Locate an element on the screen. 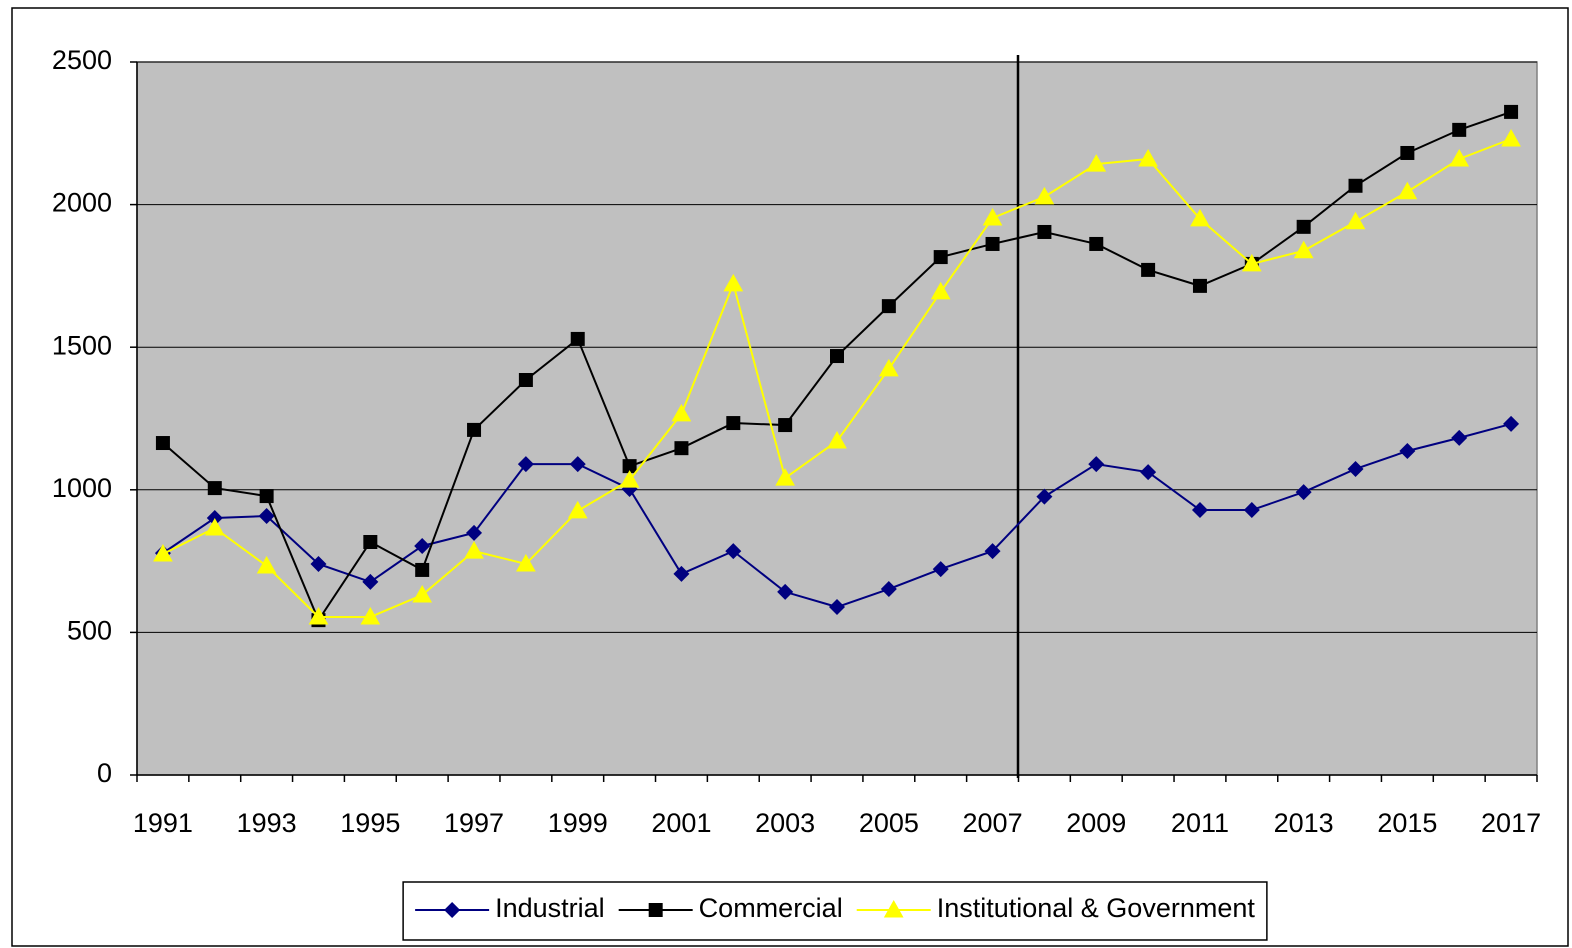 This screenshot has width=1572, height=948. x-tick-label: 2001 is located at coordinates (681, 823).